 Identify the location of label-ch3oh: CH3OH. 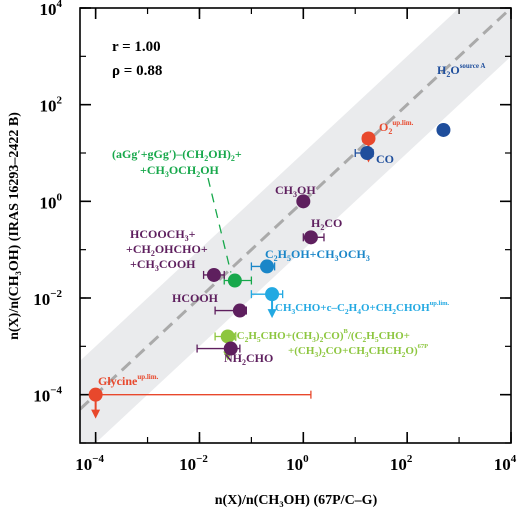
(295, 191).